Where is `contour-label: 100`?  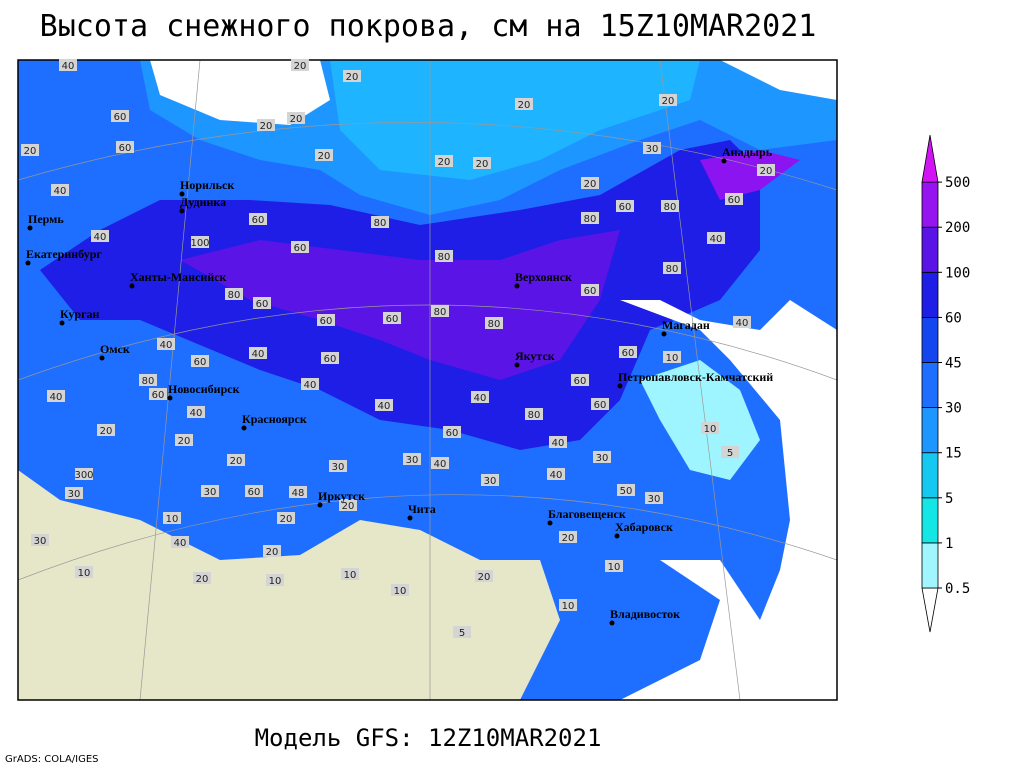 contour-label: 100 is located at coordinates (200, 242).